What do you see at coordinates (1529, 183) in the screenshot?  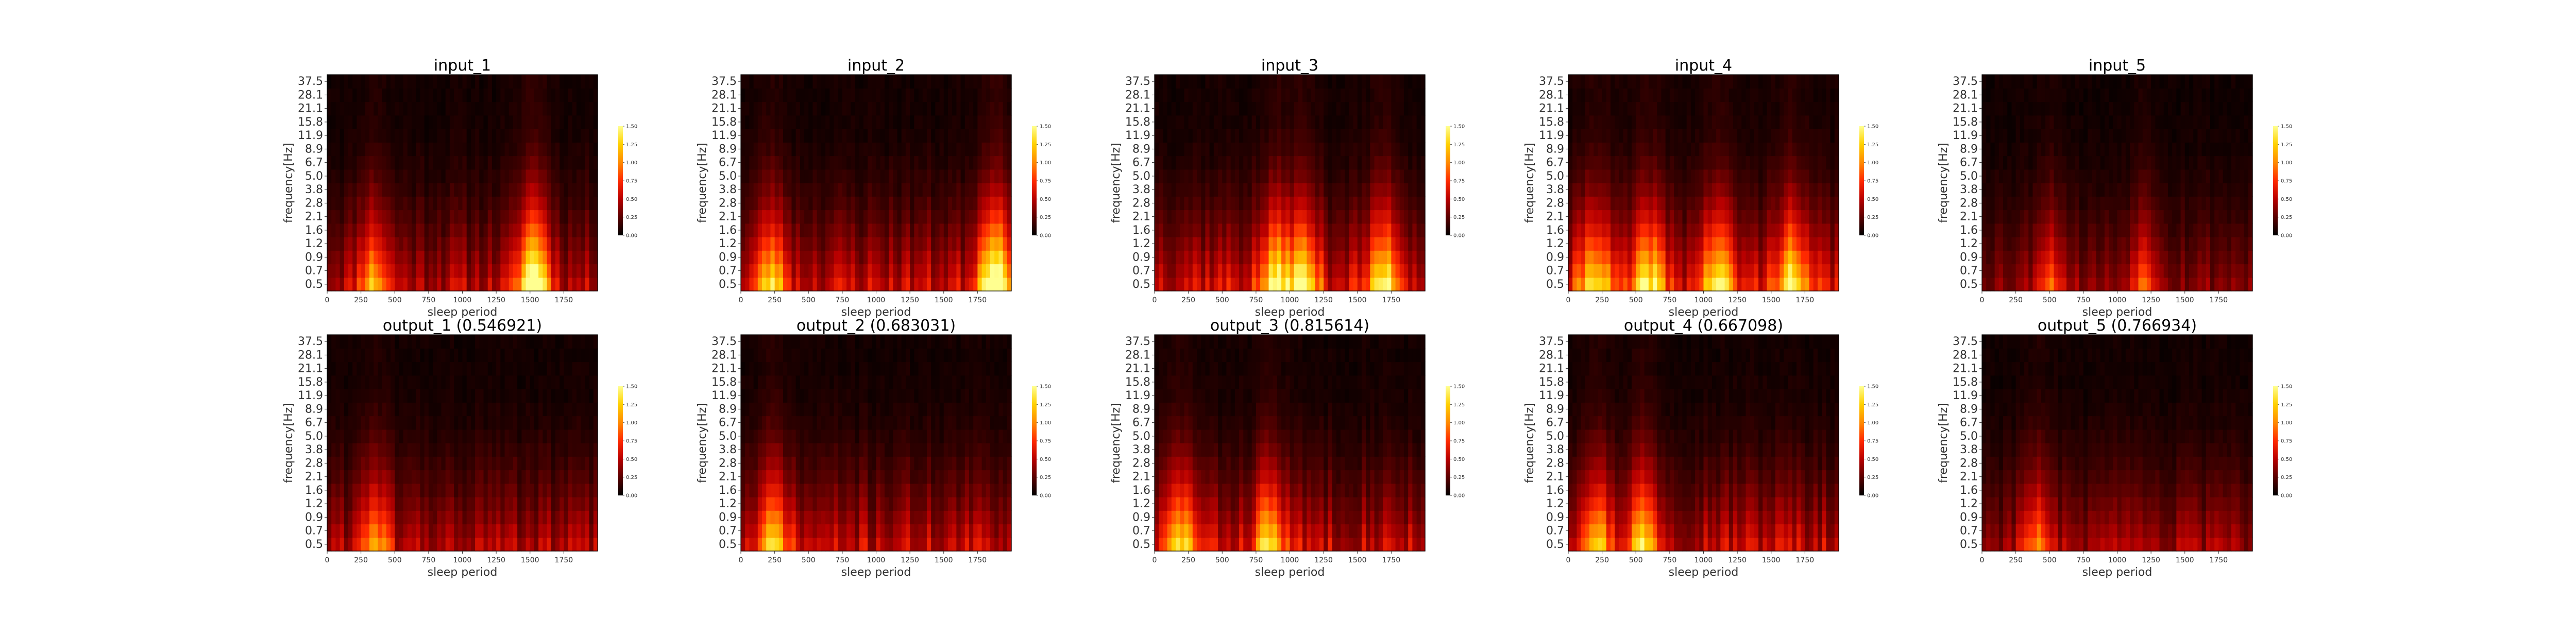 I see `y-axis-label: frequency[Hz]` at bounding box center [1529, 183].